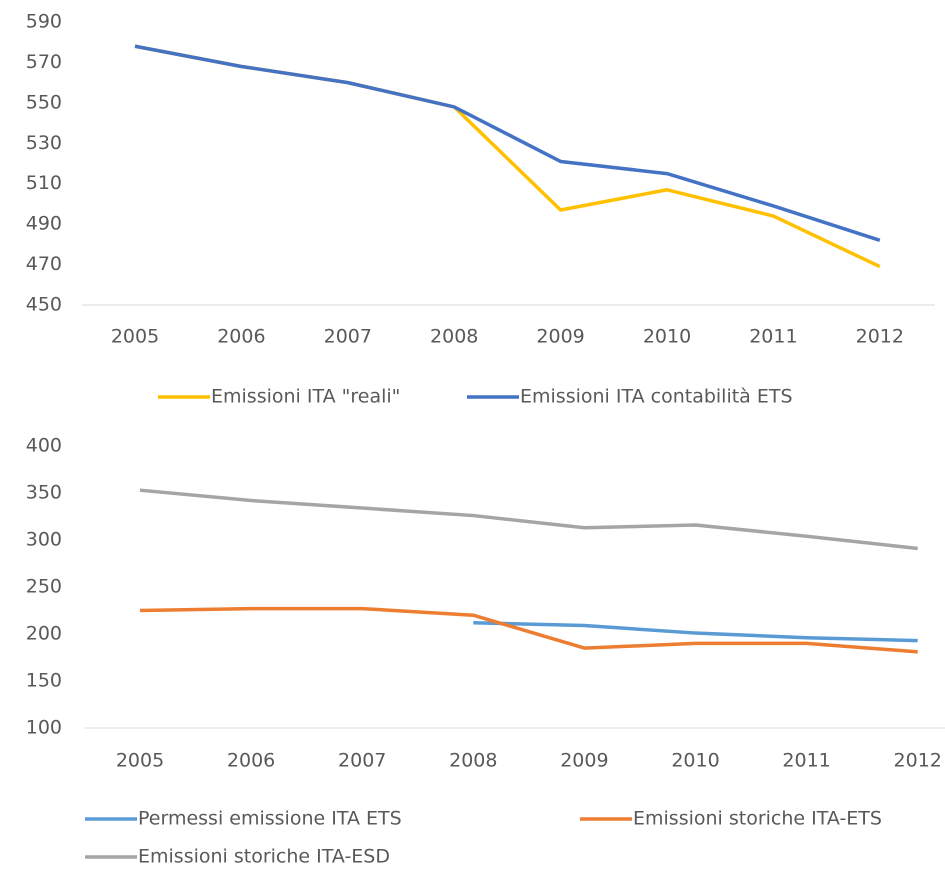 The height and width of the screenshot is (870, 945). What do you see at coordinates (44, 728) in the screenshot?
I see `y-tick-label: 100` at bounding box center [44, 728].